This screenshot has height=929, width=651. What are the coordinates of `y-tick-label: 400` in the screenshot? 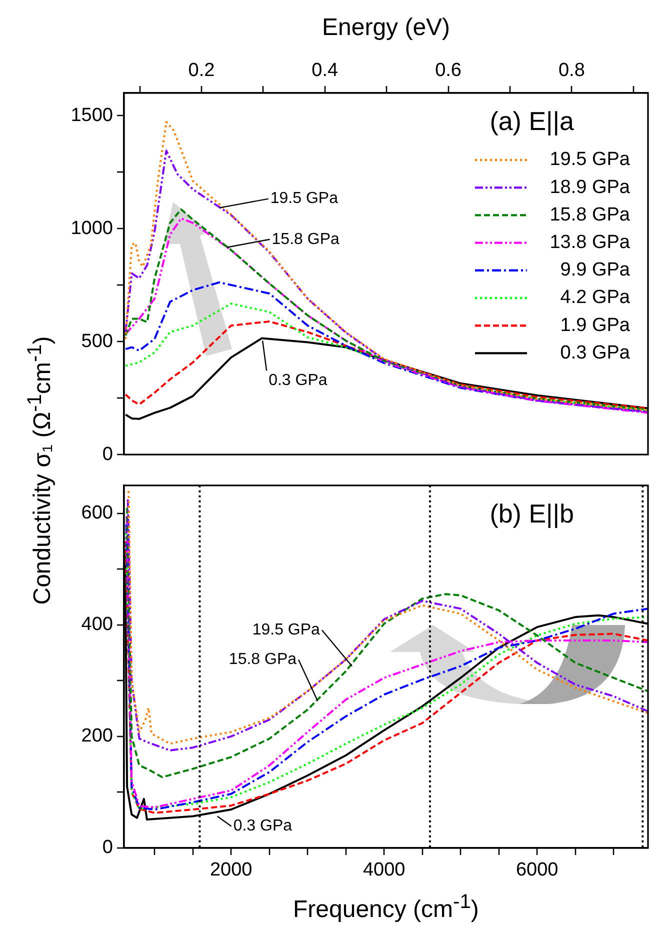 It's located at (97, 625).